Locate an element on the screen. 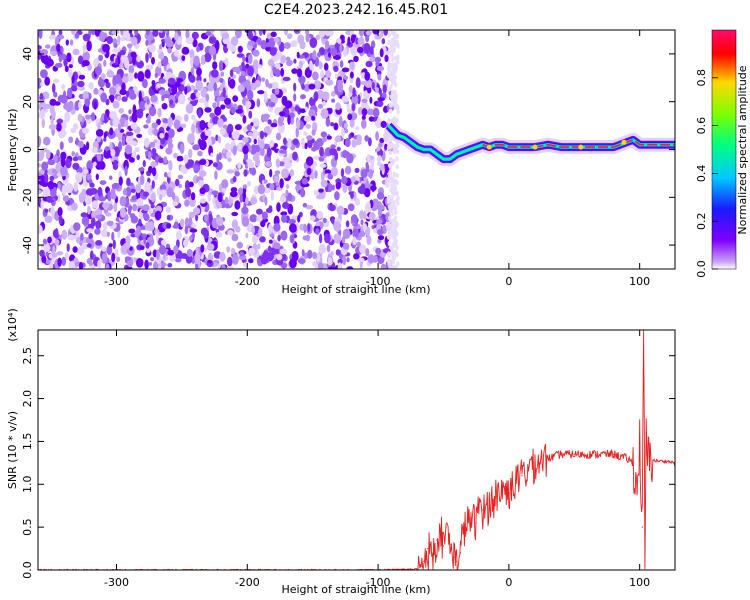 This screenshot has height=600, width=750. y-tick-label: -40 is located at coordinates (27, 245).